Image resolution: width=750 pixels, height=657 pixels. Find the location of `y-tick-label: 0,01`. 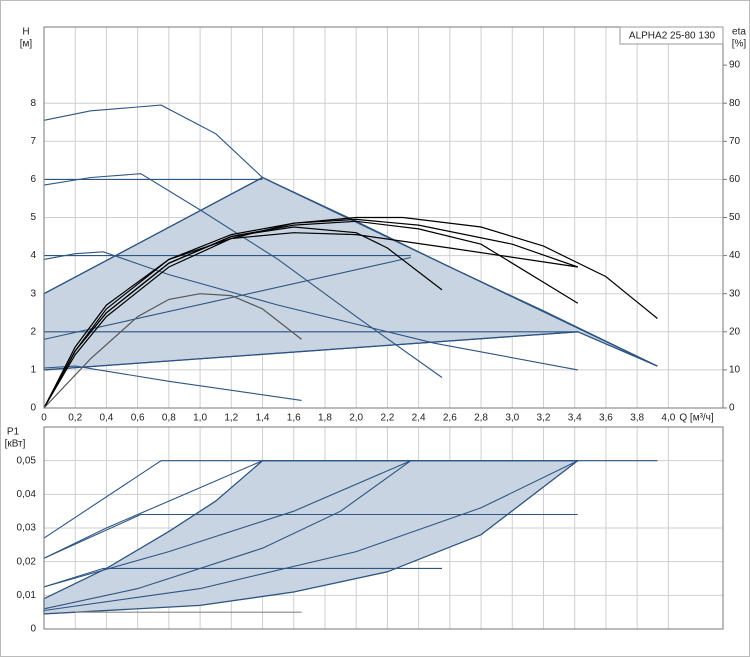

y-tick-label: 0,01 is located at coordinates (27, 595).